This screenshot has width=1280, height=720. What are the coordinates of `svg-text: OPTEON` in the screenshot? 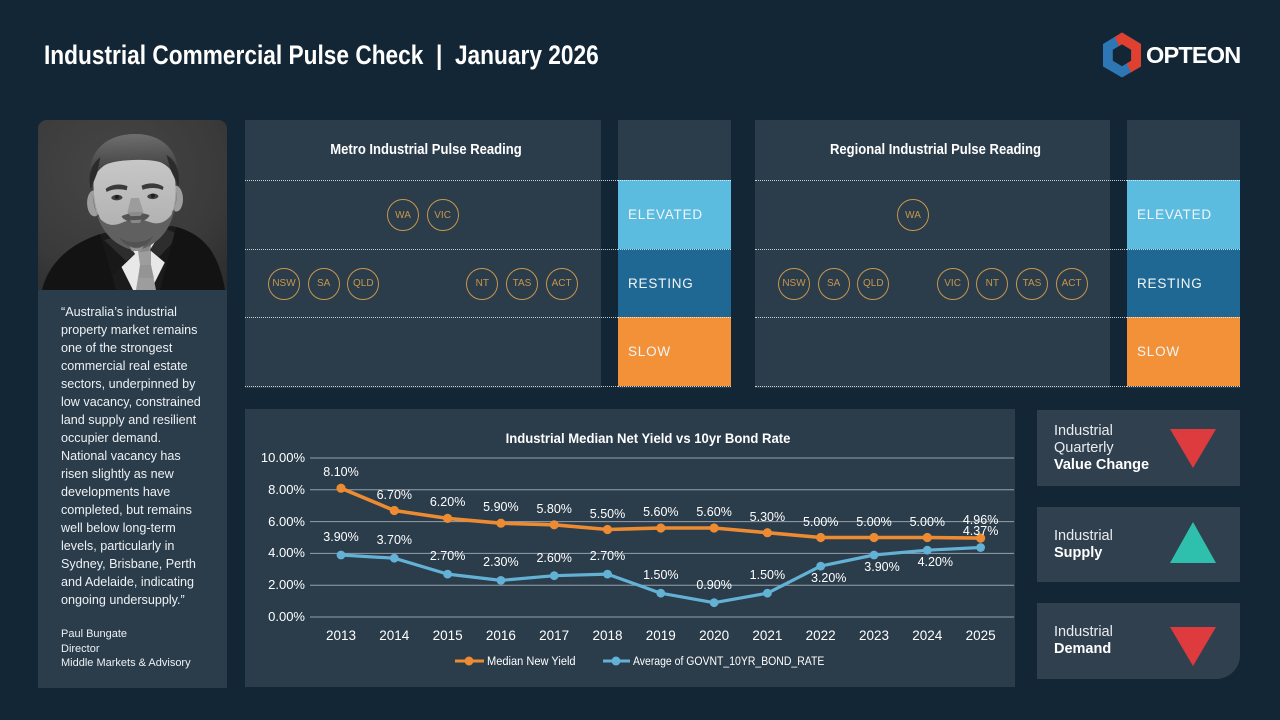 It's located at (1193, 55).